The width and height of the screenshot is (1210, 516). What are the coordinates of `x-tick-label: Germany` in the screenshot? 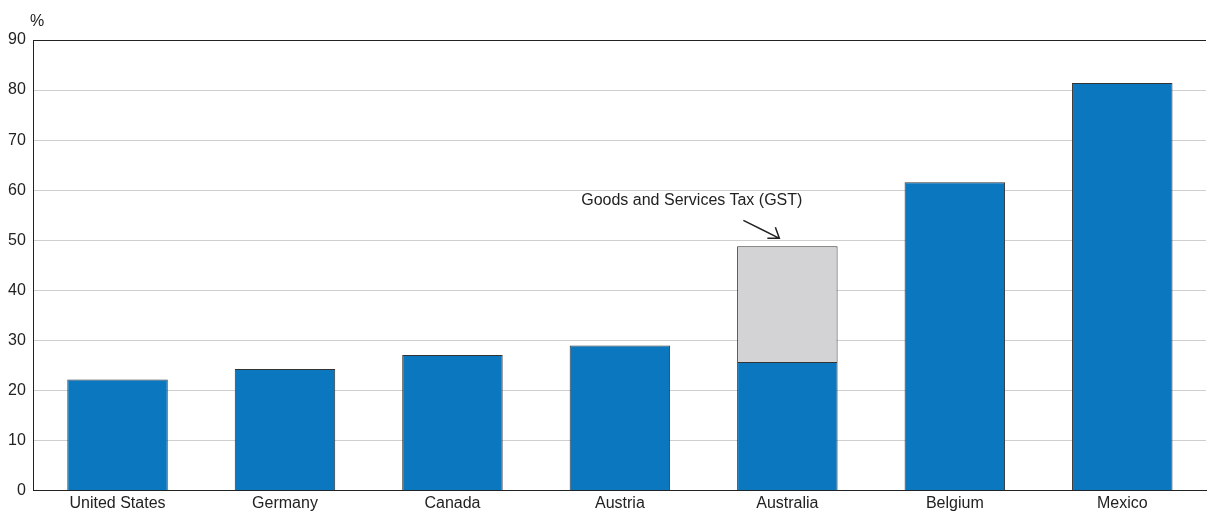 It's located at (285, 502).